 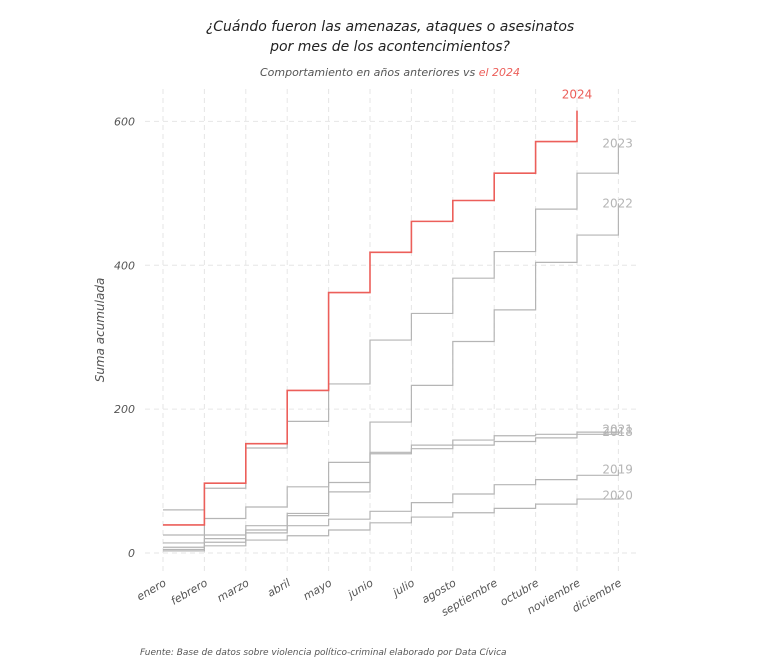 What do you see at coordinates (617, 429) in the screenshot?
I see `series-label: 2021` at bounding box center [617, 429].